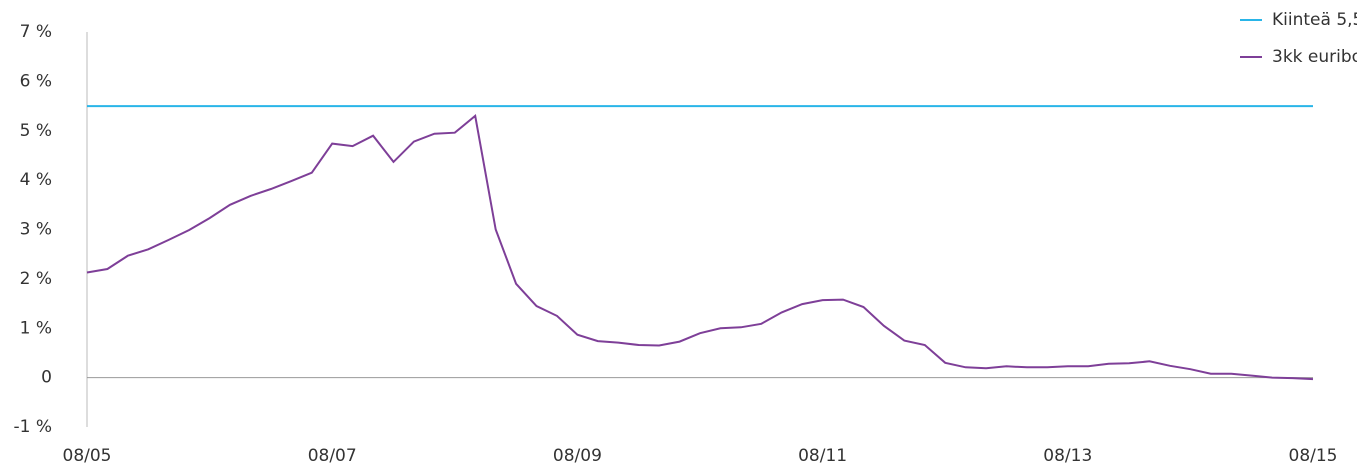 Image resolution: width=1357 pixels, height=468 pixels. I want to click on x-tick-label: 08/13, so click(1067, 456).